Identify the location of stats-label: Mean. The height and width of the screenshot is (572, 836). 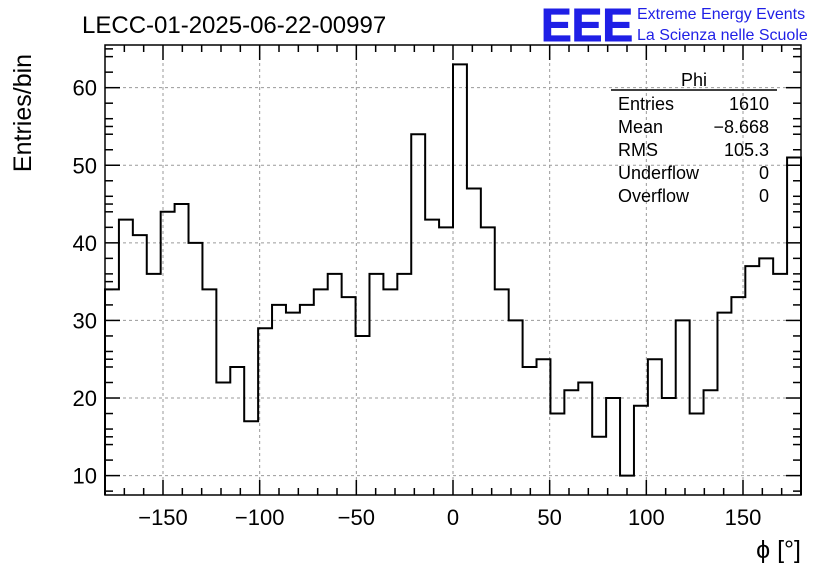
(640, 127).